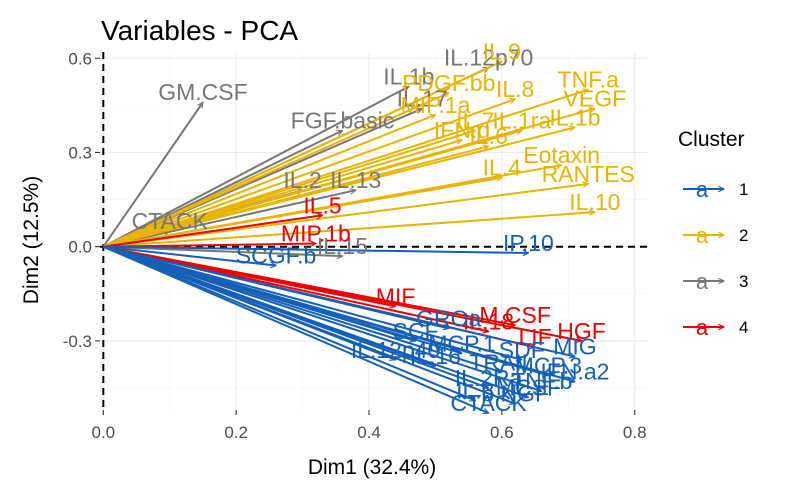 The width and height of the screenshot is (800, 494). I want to click on variable-label: MCP.3, so click(548, 365).